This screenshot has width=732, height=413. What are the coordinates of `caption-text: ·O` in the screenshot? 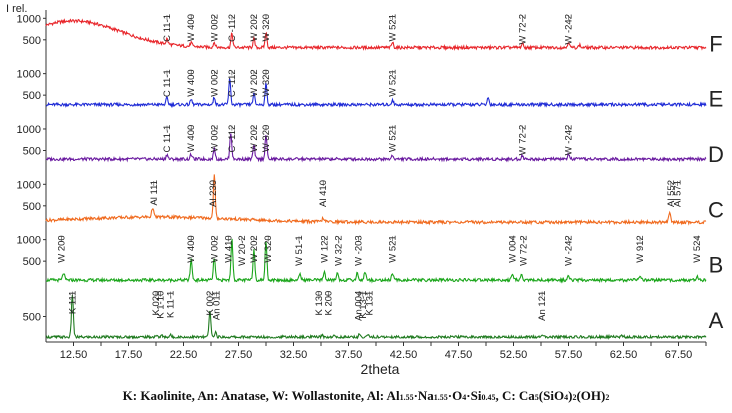 It's located at (455, 395).